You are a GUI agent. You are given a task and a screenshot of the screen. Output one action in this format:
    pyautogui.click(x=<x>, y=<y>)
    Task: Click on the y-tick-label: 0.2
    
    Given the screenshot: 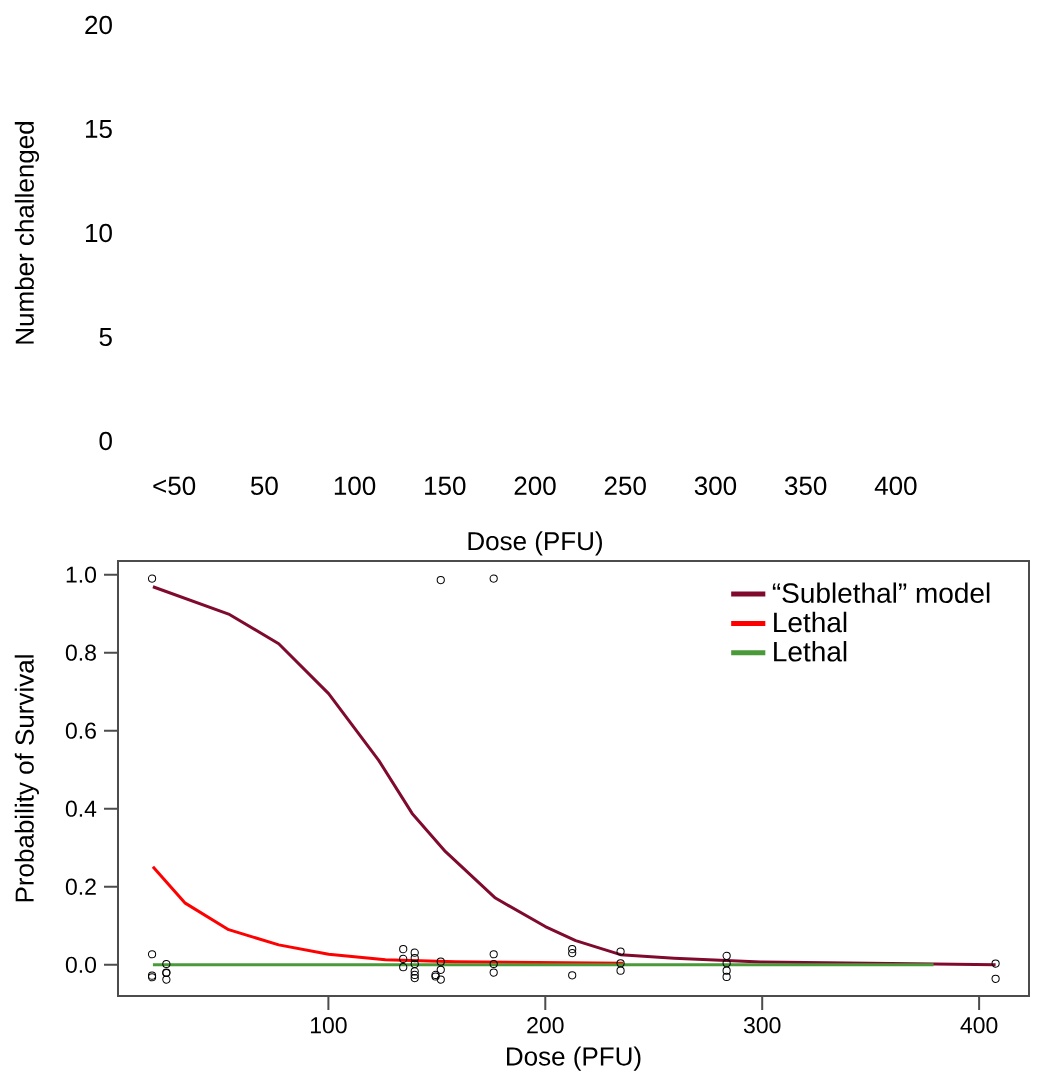 What is the action you would take?
    pyautogui.click(x=80, y=886)
    